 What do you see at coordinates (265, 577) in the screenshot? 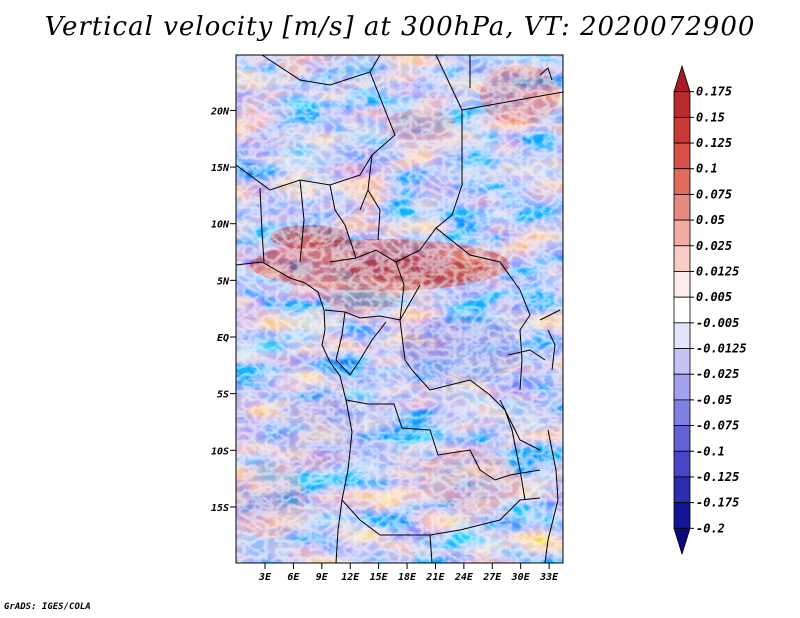
I see `lon-label: 3E` at bounding box center [265, 577].